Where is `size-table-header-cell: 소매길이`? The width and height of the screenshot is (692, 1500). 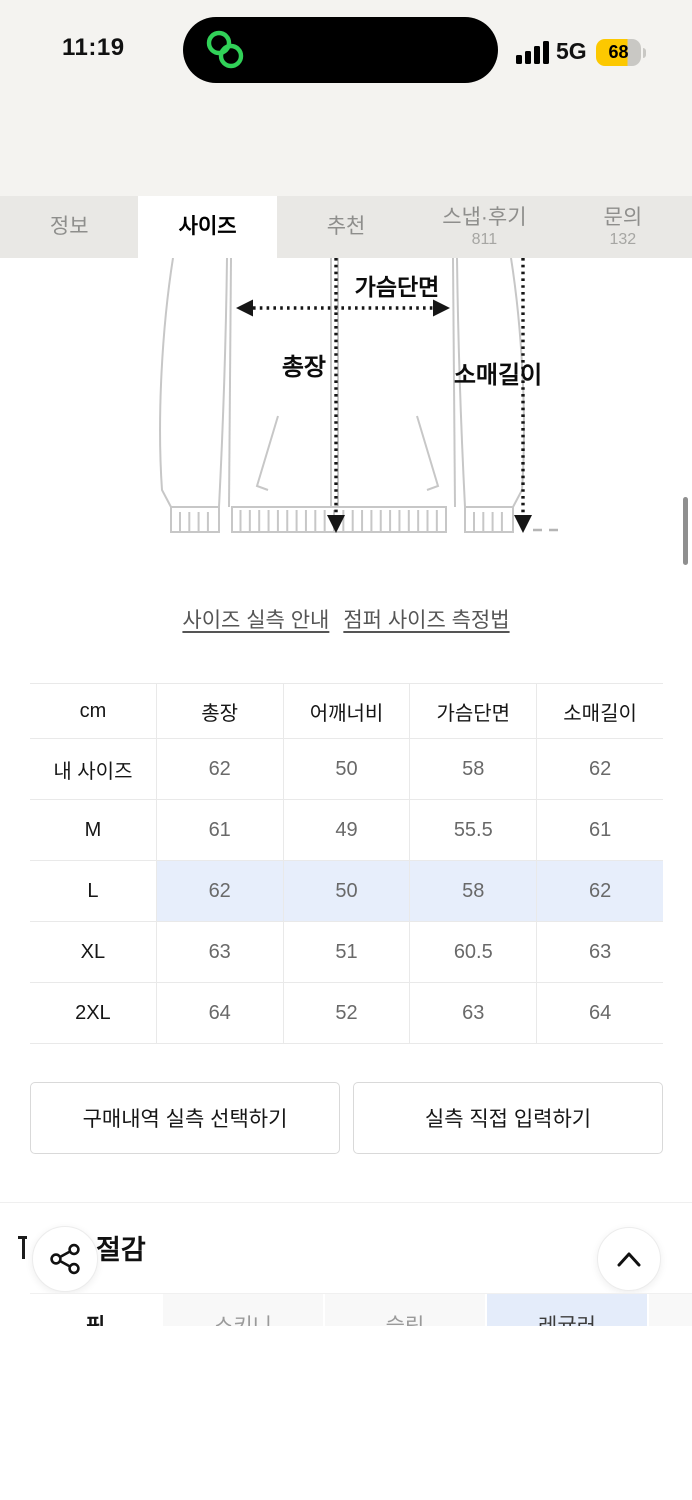
size-table-header-cell: 소매길이 is located at coordinates (599, 711).